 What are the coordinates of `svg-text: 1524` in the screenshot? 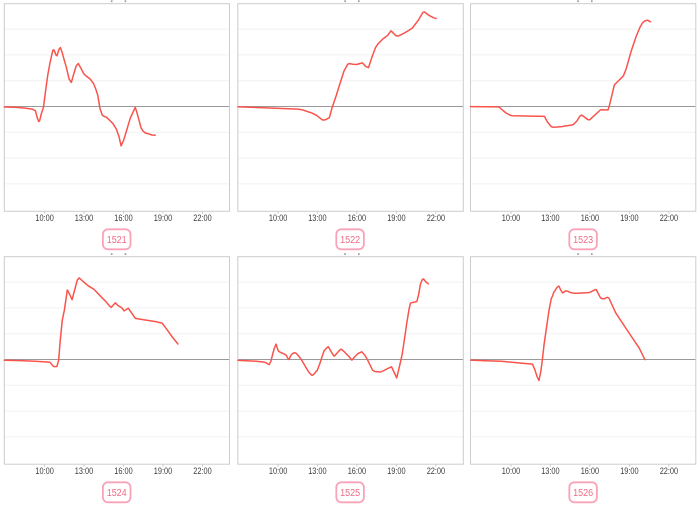 It's located at (117, 493).